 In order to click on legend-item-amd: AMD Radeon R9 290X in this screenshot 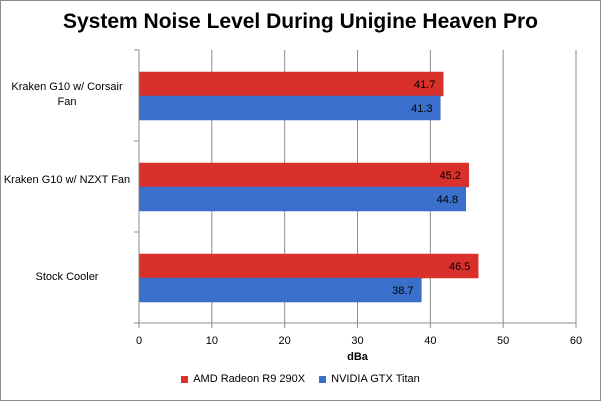, I will do `click(243, 379)`.